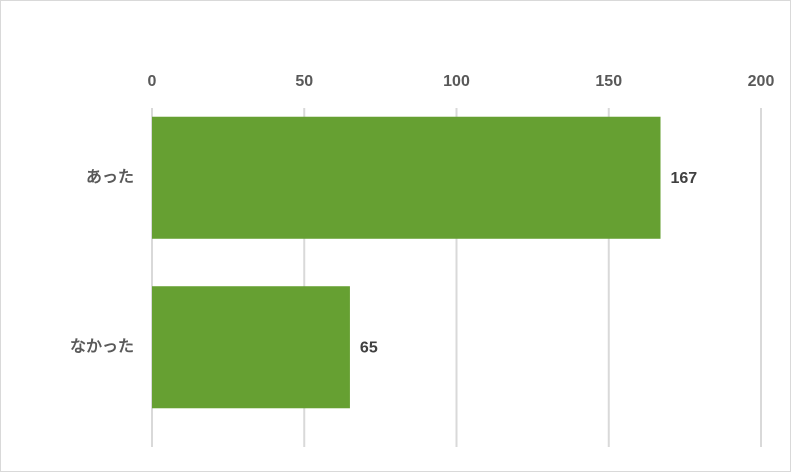  Describe the element at coordinates (608, 81) in the screenshot. I see `x-tick-label: 150` at that location.